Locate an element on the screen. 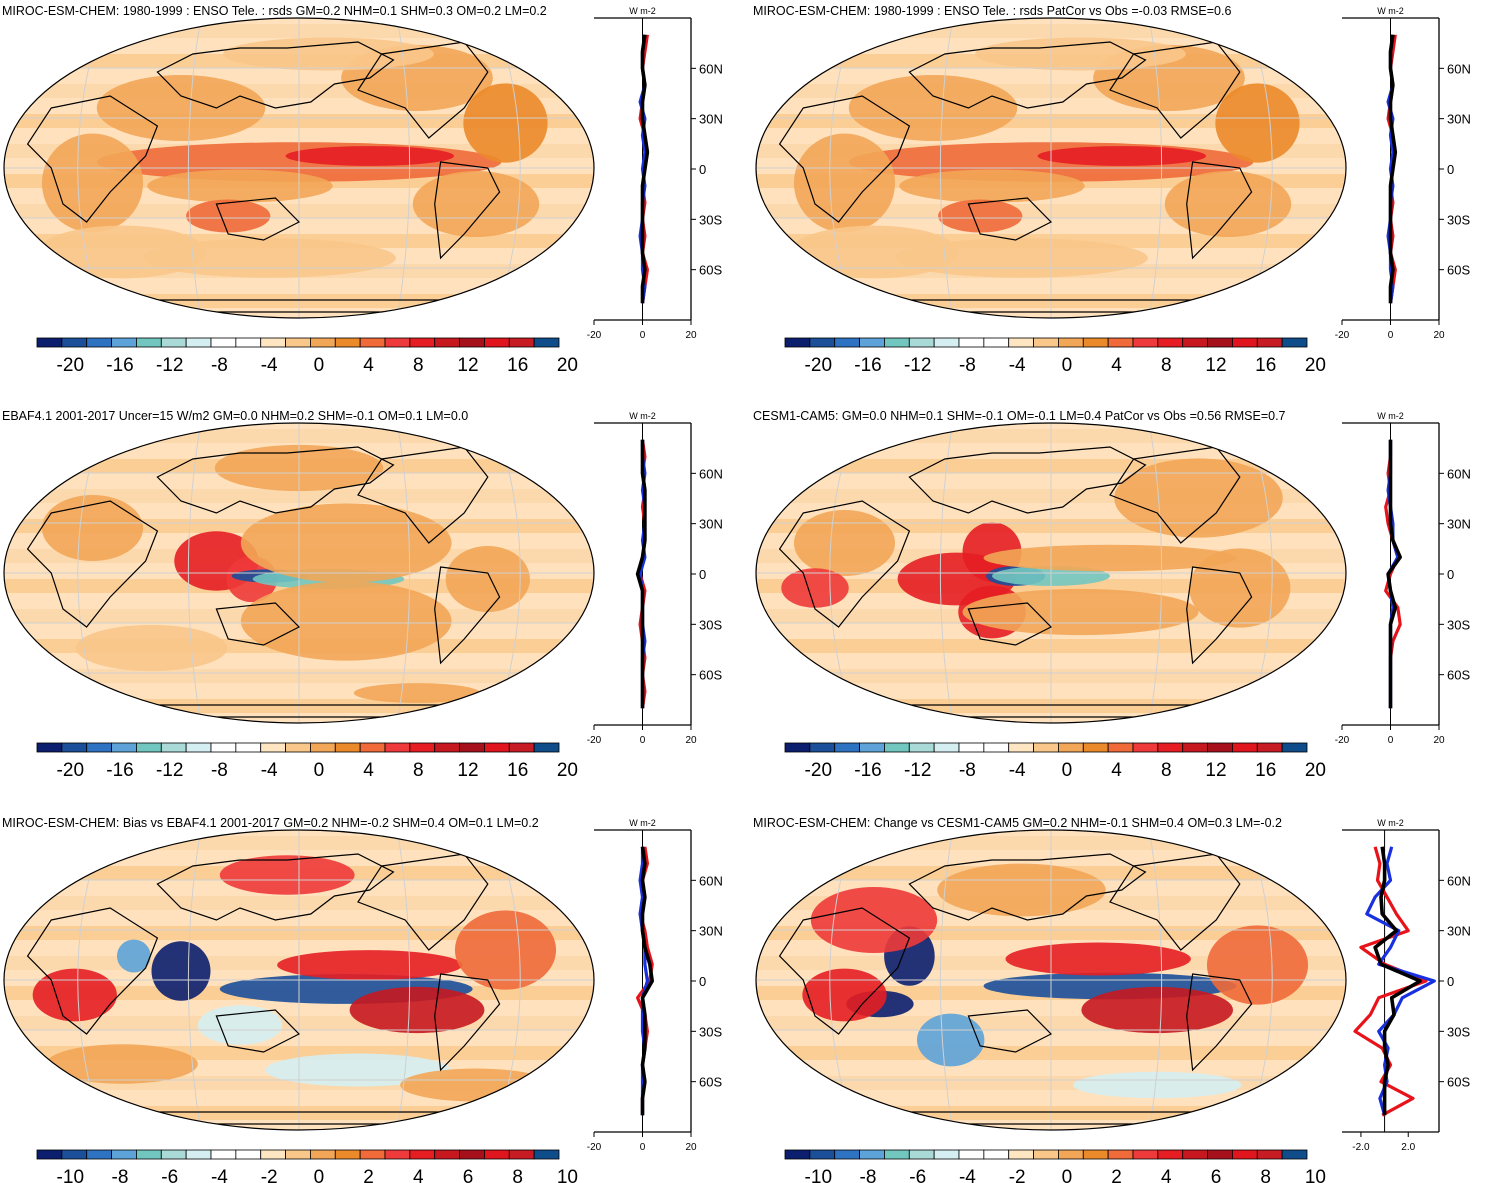  colorbar-tick-label: -8 is located at coordinates (967, 365).